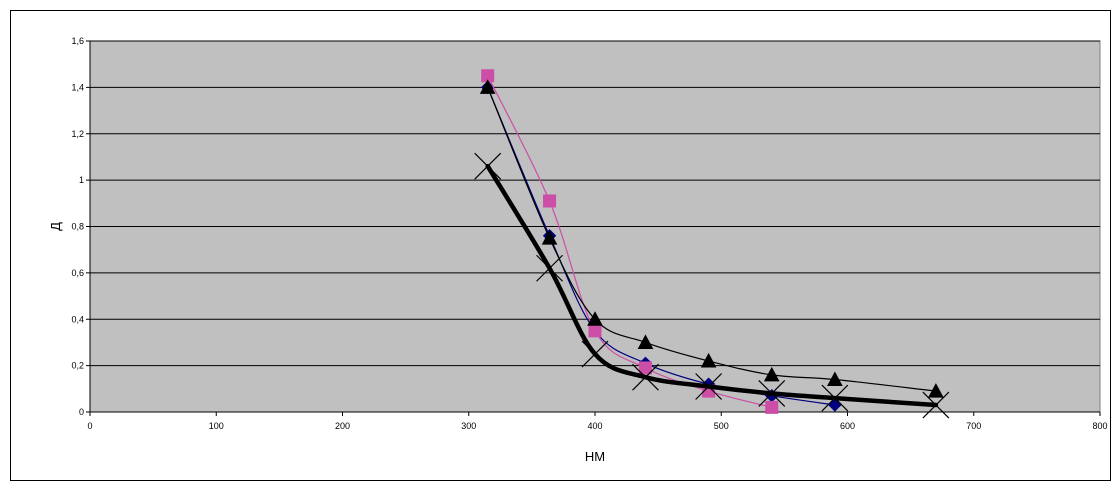 Image resolution: width=1113 pixels, height=493 pixels. What do you see at coordinates (89, 426) in the screenshot?
I see `x-tick-label: 0` at bounding box center [89, 426].